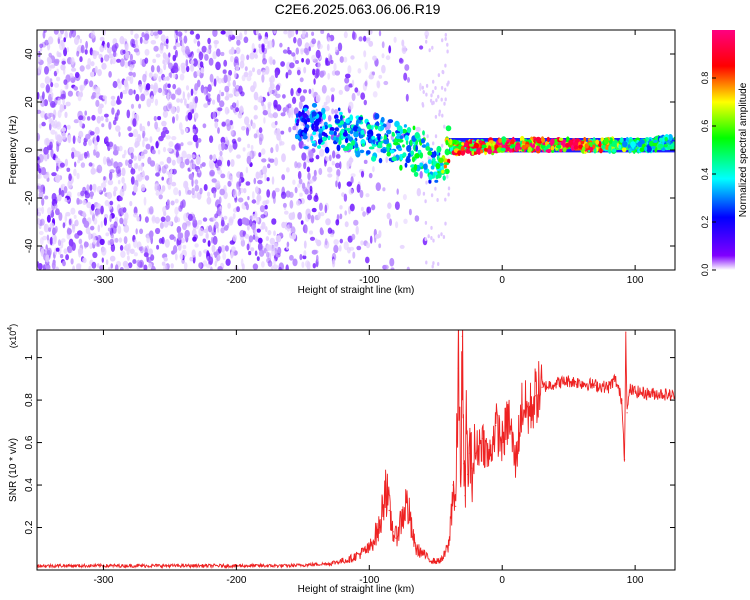 Image resolution: width=750 pixels, height=600 pixels. What do you see at coordinates (236, 580) in the screenshot?
I see `x-tick-label: -200` at bounding box center [236, 580].